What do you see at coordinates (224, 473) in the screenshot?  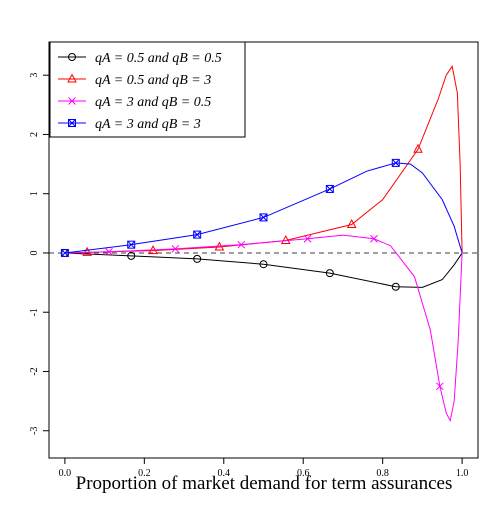 I see `x-tick-label: 0.4` at bounding box center [224, 473].